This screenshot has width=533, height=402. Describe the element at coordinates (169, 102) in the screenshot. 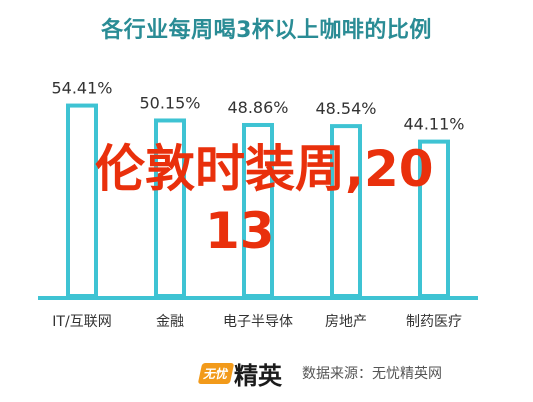

I see `data-label-1: 50.15%` at that location.